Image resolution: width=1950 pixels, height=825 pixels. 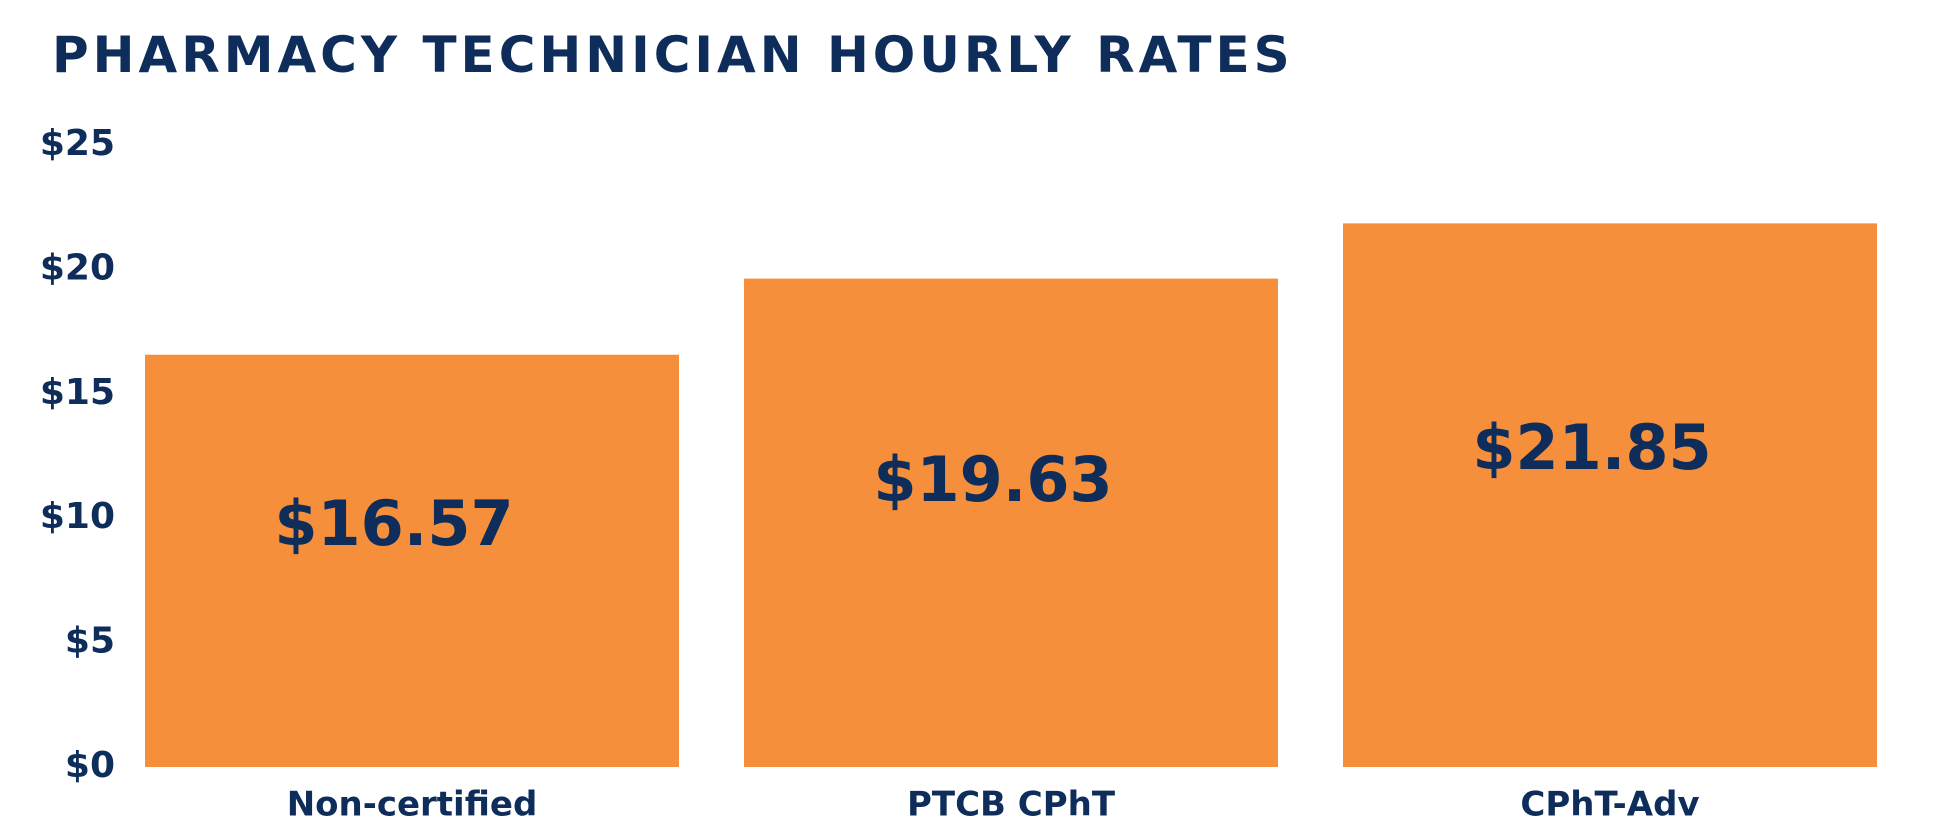 I want to click on category-label: CPhT-Adv, so click(x=1609, y=805).